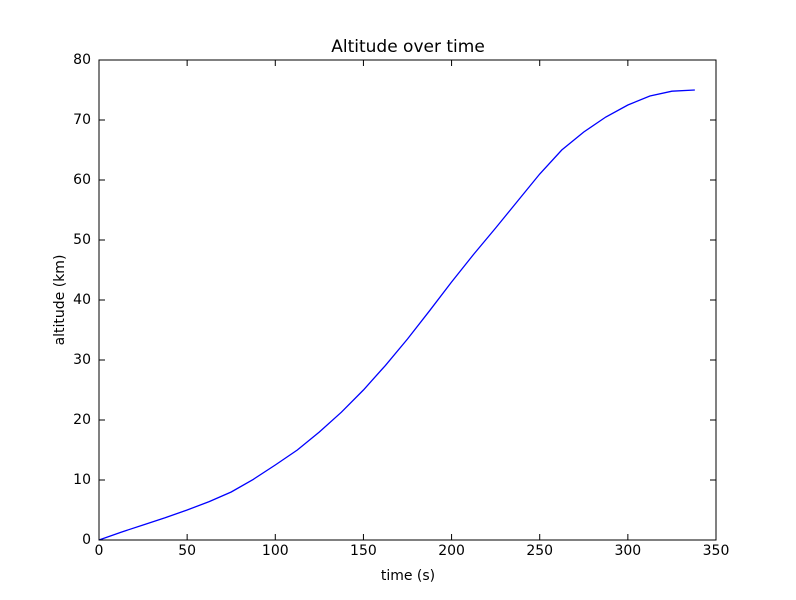 The image size is (796, 600). Describe the element at coordinates (627, 551) in the screenshot. I see `x-tick-label: 300` at that location.